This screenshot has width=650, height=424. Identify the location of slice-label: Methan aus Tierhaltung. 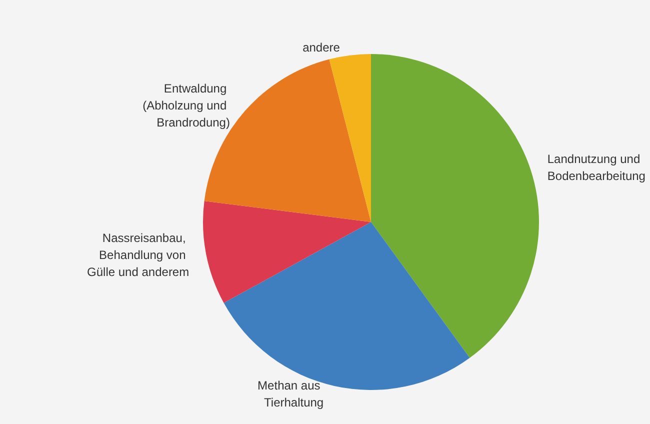
(291, 394).